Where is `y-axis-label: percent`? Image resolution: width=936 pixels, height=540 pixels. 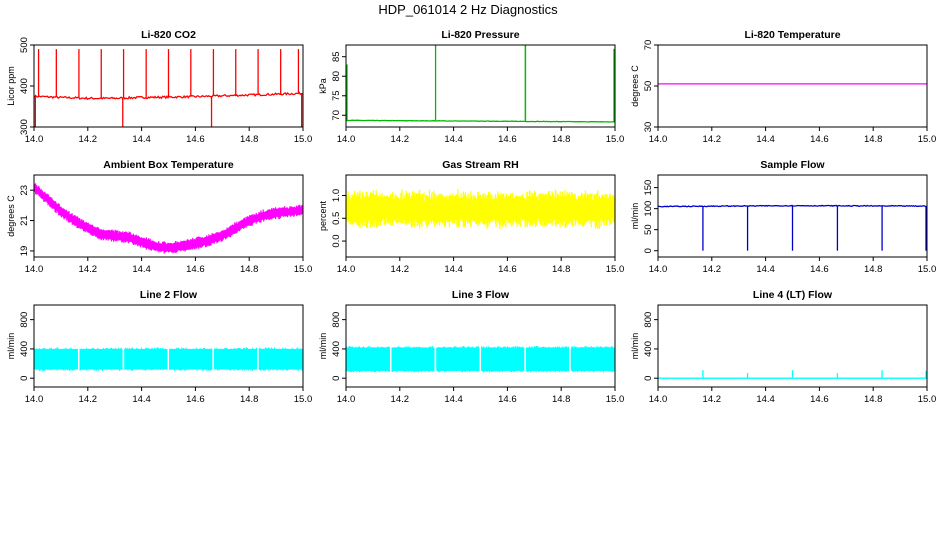
y-axis-label: percent is located at coordinates (323, 215).